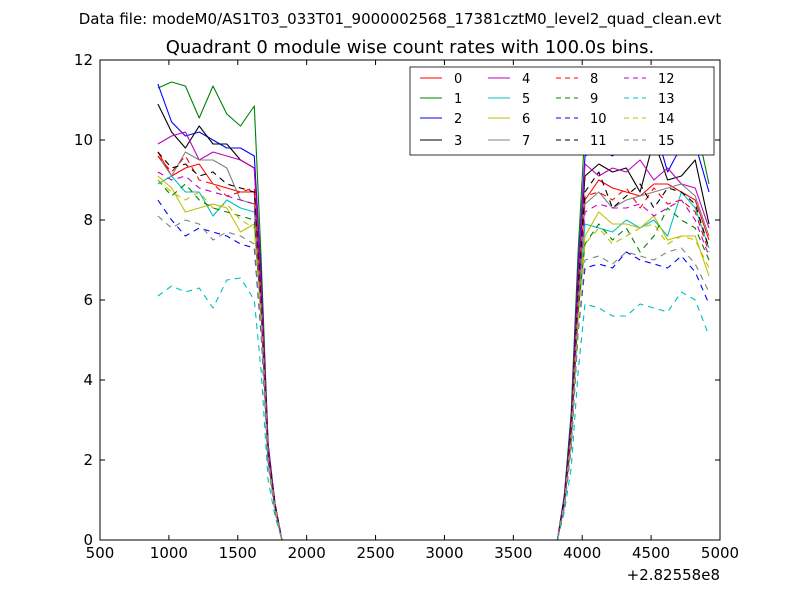 This screenshot has height=600, width=800. What do you see at coordinates (666, 79) in the screenshot?
I see `legend-label-12: 12` at bounding box center [666, 79].